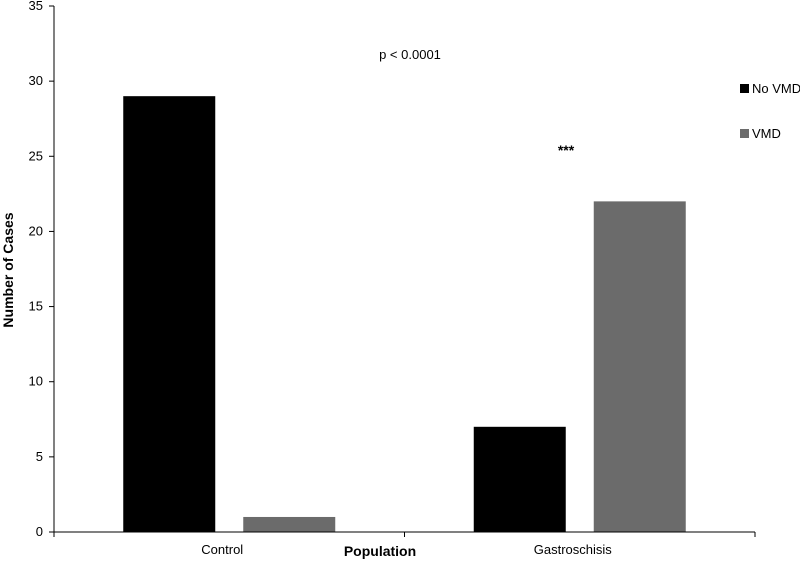 The height and width of the screenshot is (562, 800). What do you see at coordinates (380, 551) in the screenshot?
I see `x-axis-title: Population` at bounding box center [380, 551].